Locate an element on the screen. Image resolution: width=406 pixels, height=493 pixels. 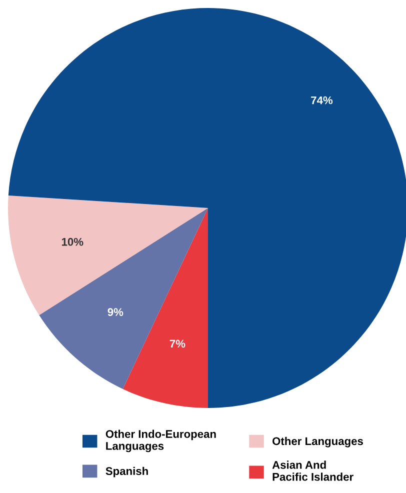
legend-label: Spanish is located at coordinates (127, 472).